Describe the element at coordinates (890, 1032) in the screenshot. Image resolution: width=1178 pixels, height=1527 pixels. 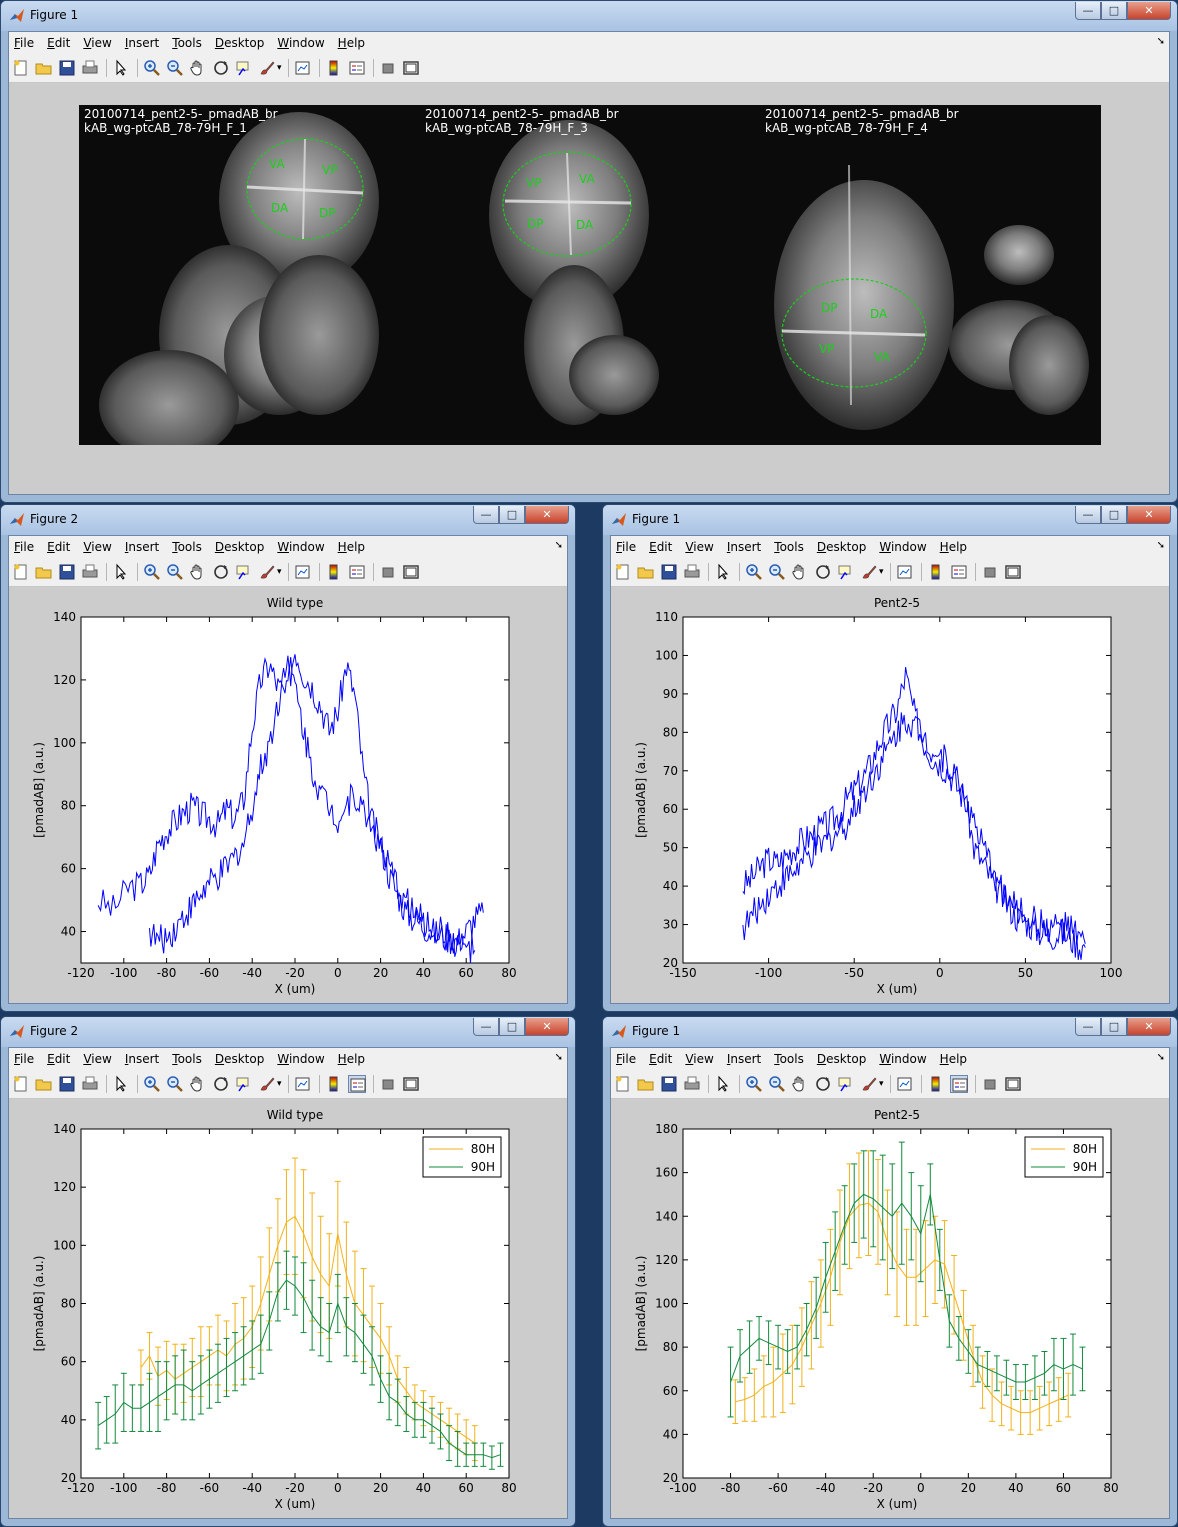
I see `title-bar: Figure 1 — □ ✕` at that location.